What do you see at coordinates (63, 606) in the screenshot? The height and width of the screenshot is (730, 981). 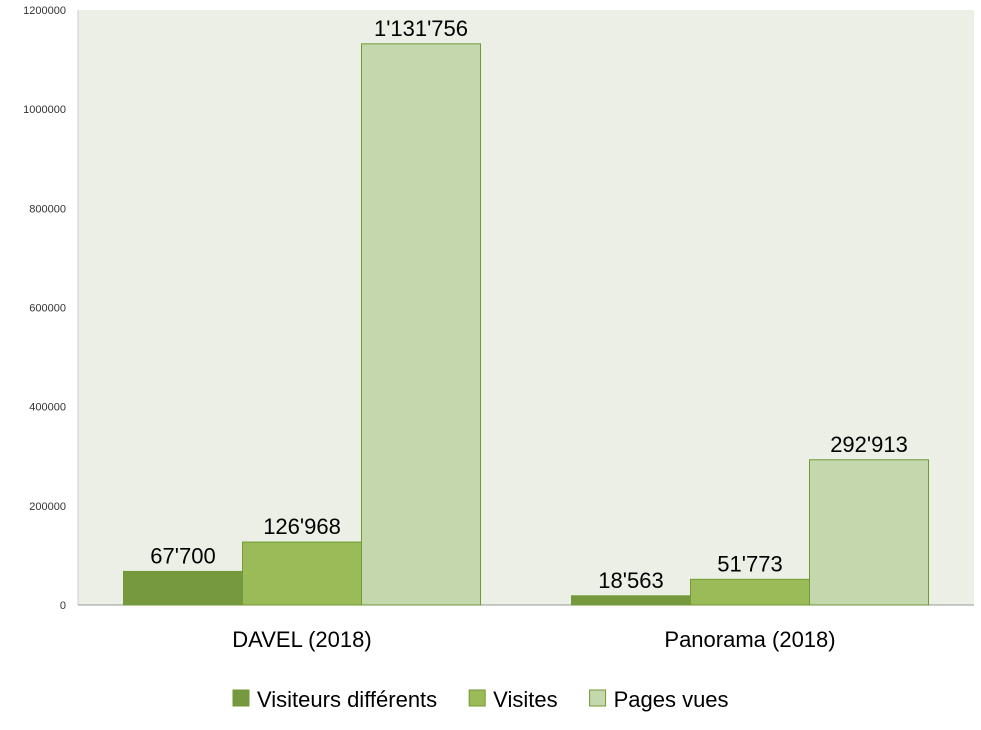 I see `y-tick-label: 0` at bounding box center [63, 606].